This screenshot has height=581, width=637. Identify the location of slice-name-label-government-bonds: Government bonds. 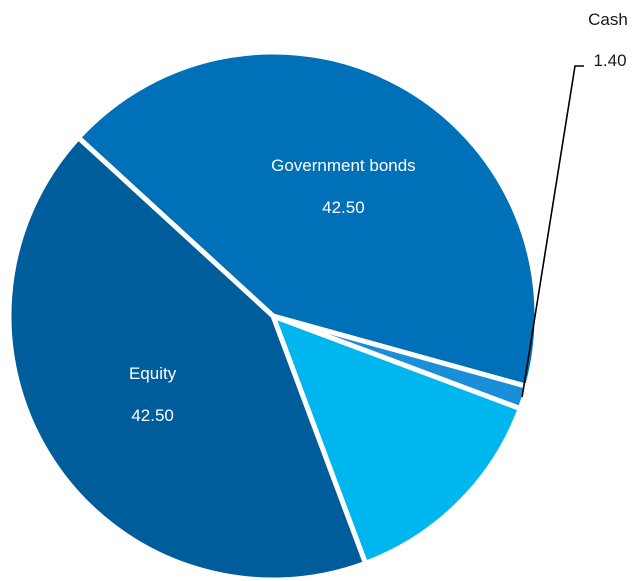
(343, 165).